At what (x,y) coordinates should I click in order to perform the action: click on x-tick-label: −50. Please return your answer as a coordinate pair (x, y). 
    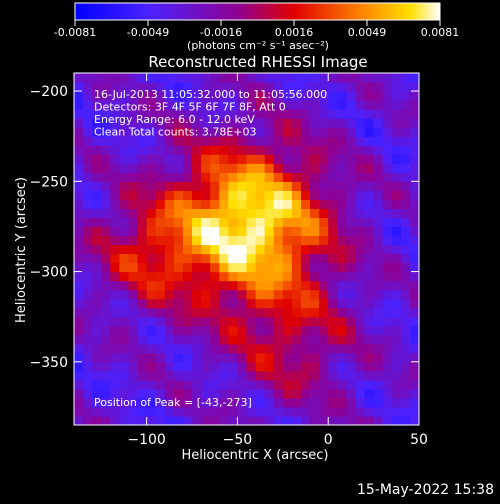
    Looking at the image, I should click on (238, 440).